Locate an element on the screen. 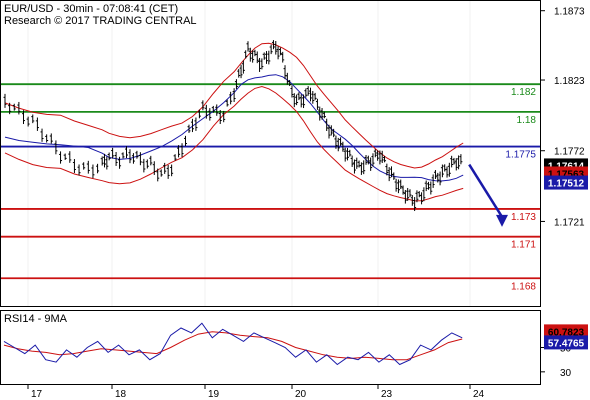  level-label-1.1775: 1.1775 is located at coordinates (520, 155).